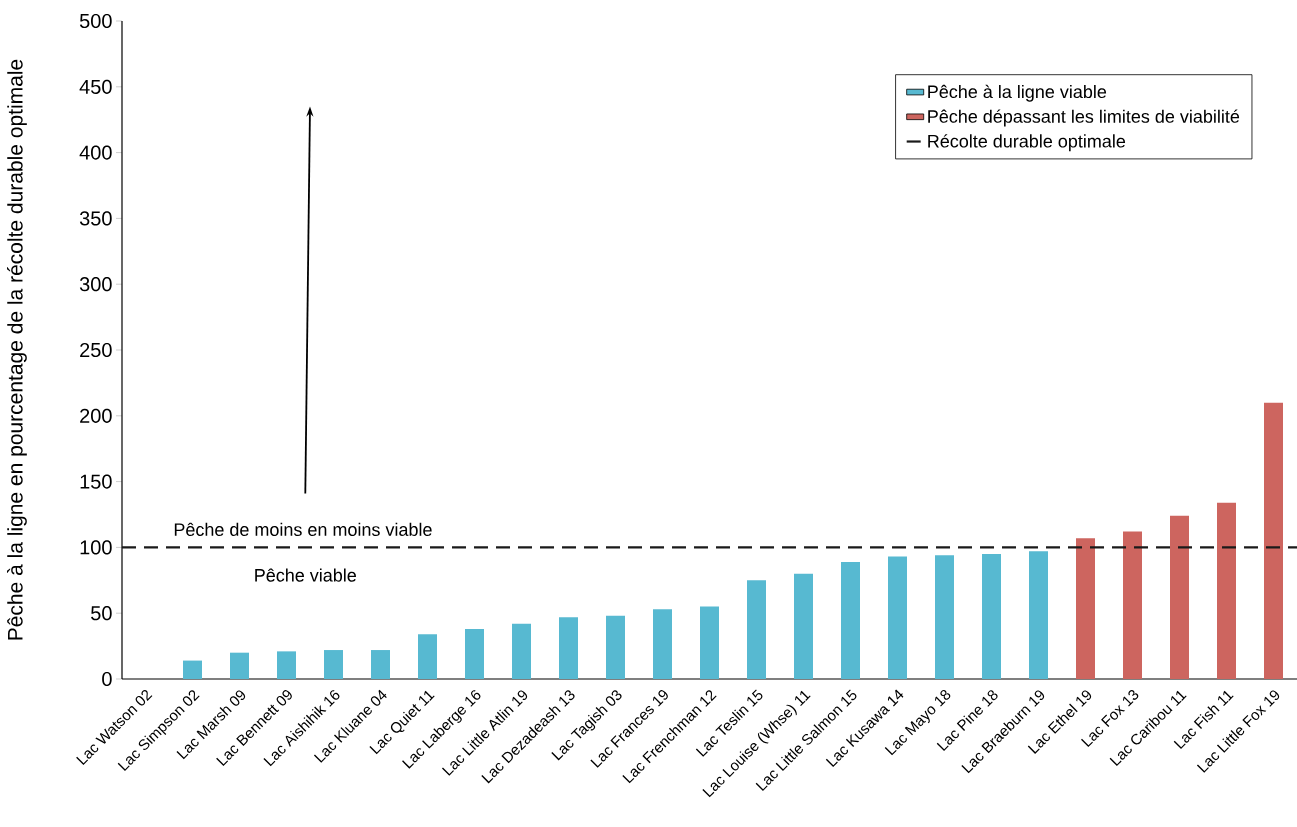 Image resolution: width=1297 pixels, height=827 pixels. Describe the element at coordinates (107, 679) in the screenshot. I see `y-tick-label: 0` at that location.